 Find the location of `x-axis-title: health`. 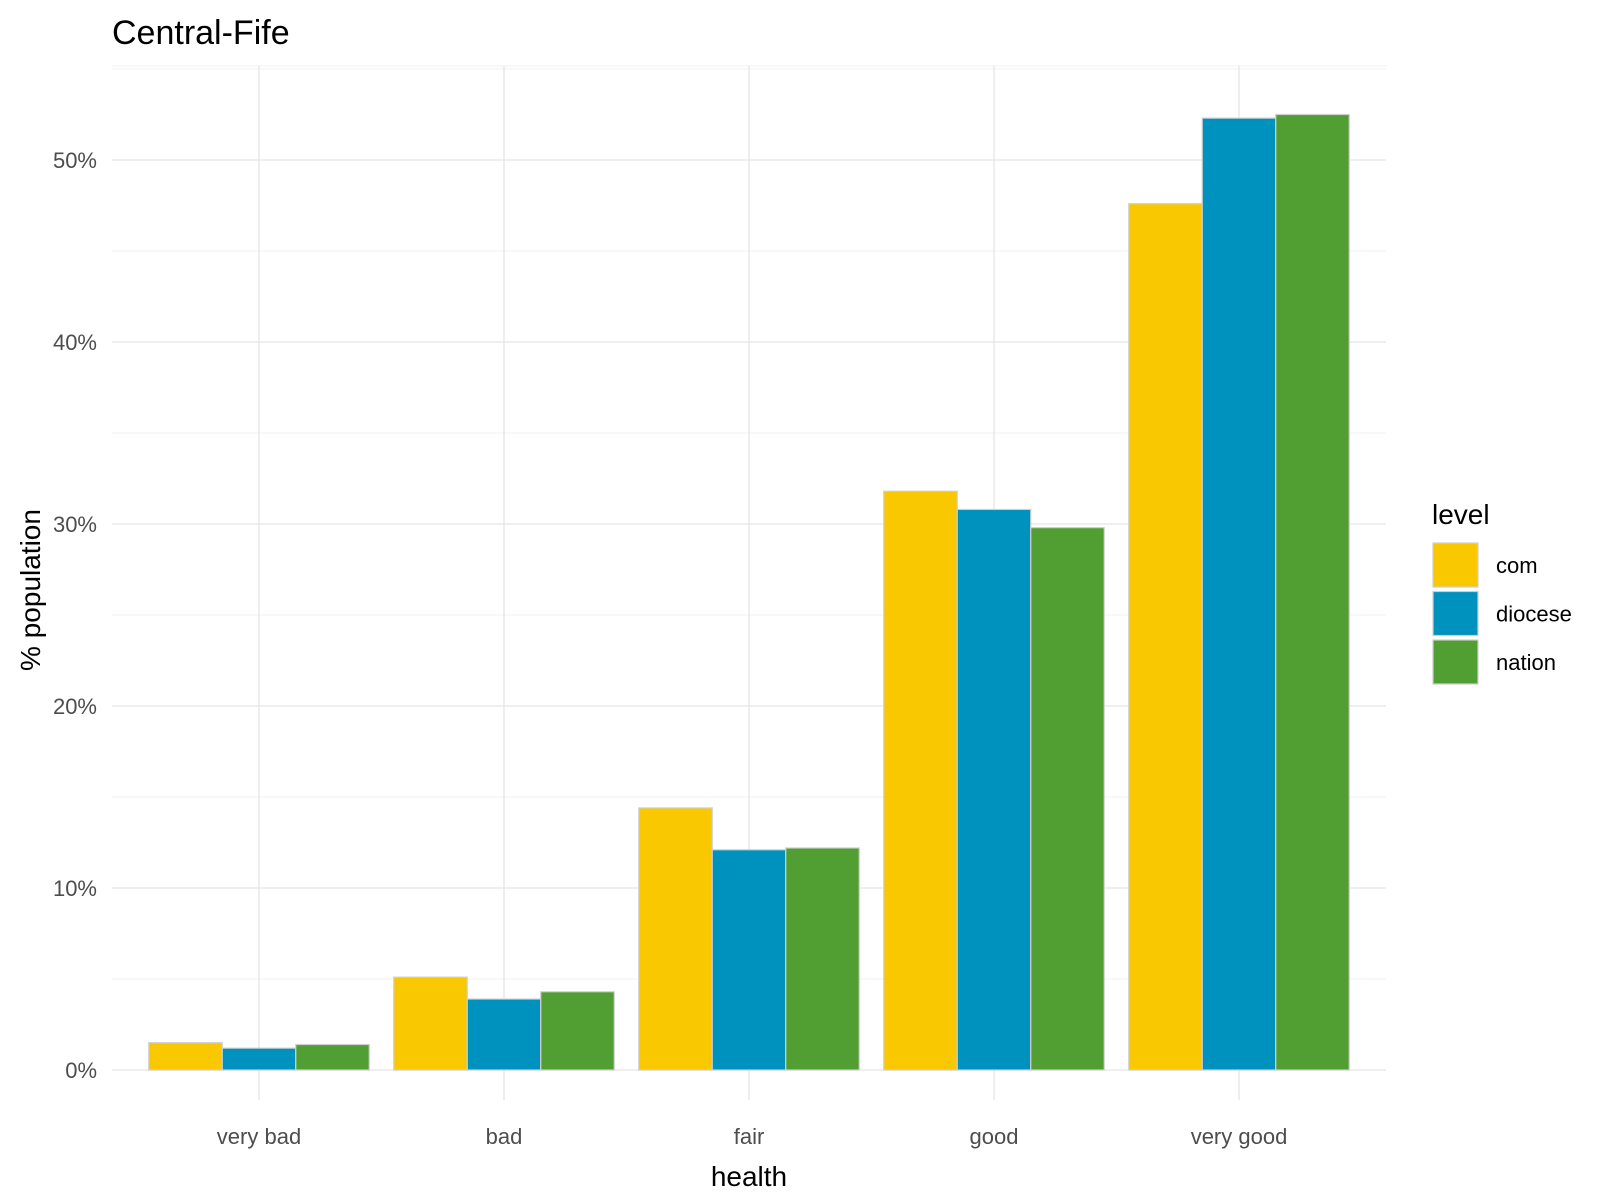

x-axis-title: health is located at coordinates (749, 1176).